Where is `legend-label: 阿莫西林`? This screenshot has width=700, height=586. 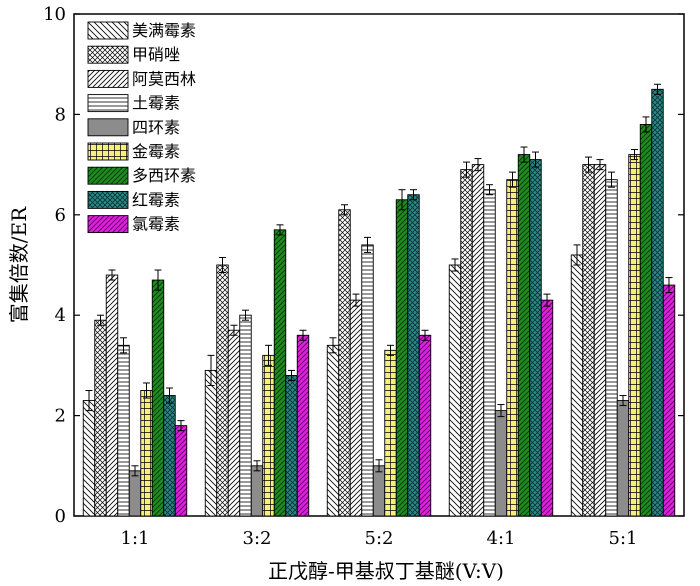 legend-label: 阿莫西林 is located at coordinates (164, 78).